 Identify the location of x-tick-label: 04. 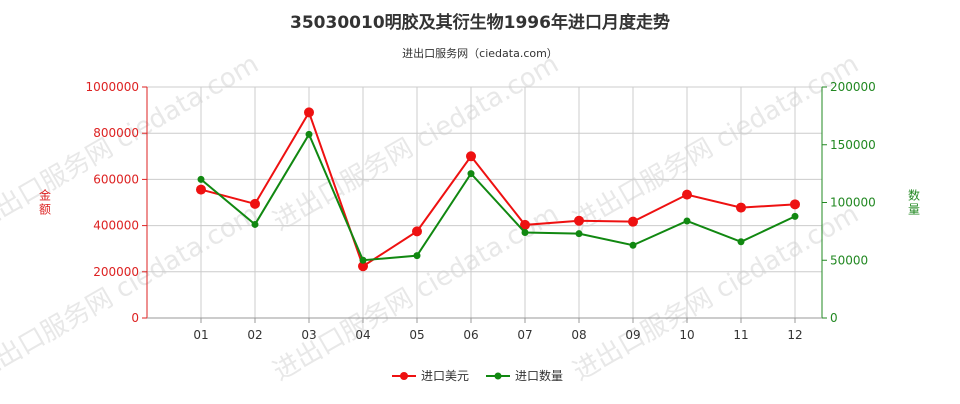
(362, 335).